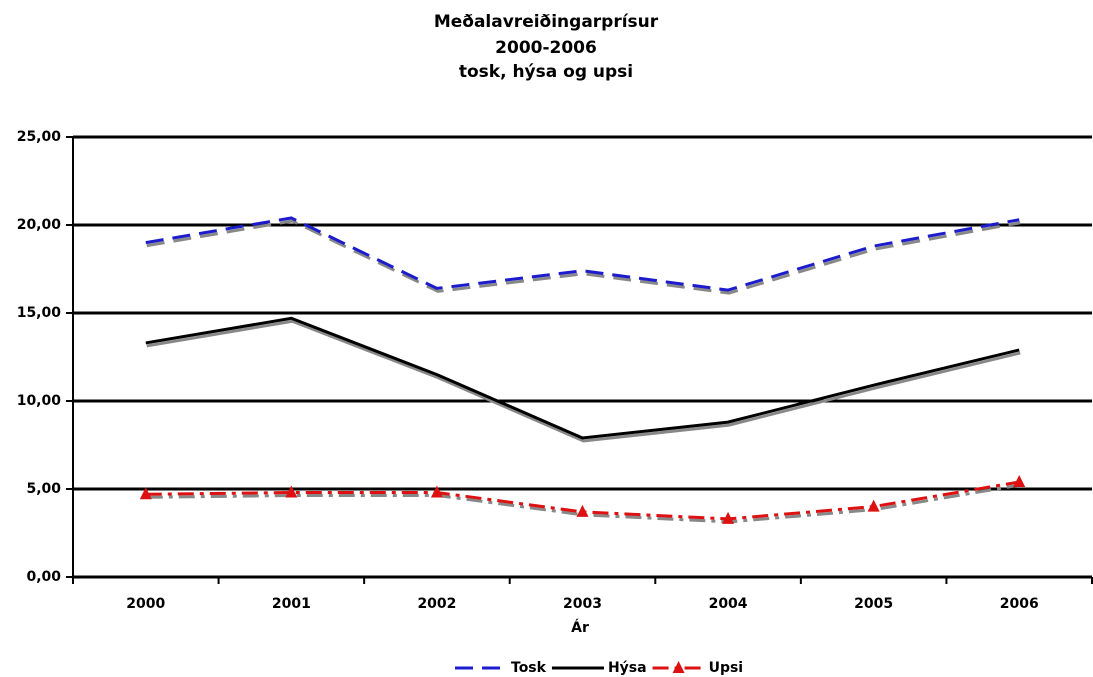 This screenshot has width=1093, height=677. What do you see at coordinates (627, 668) in the screenshot?
I see `legend-label: Hýsa` at bounding box center [627, 668].